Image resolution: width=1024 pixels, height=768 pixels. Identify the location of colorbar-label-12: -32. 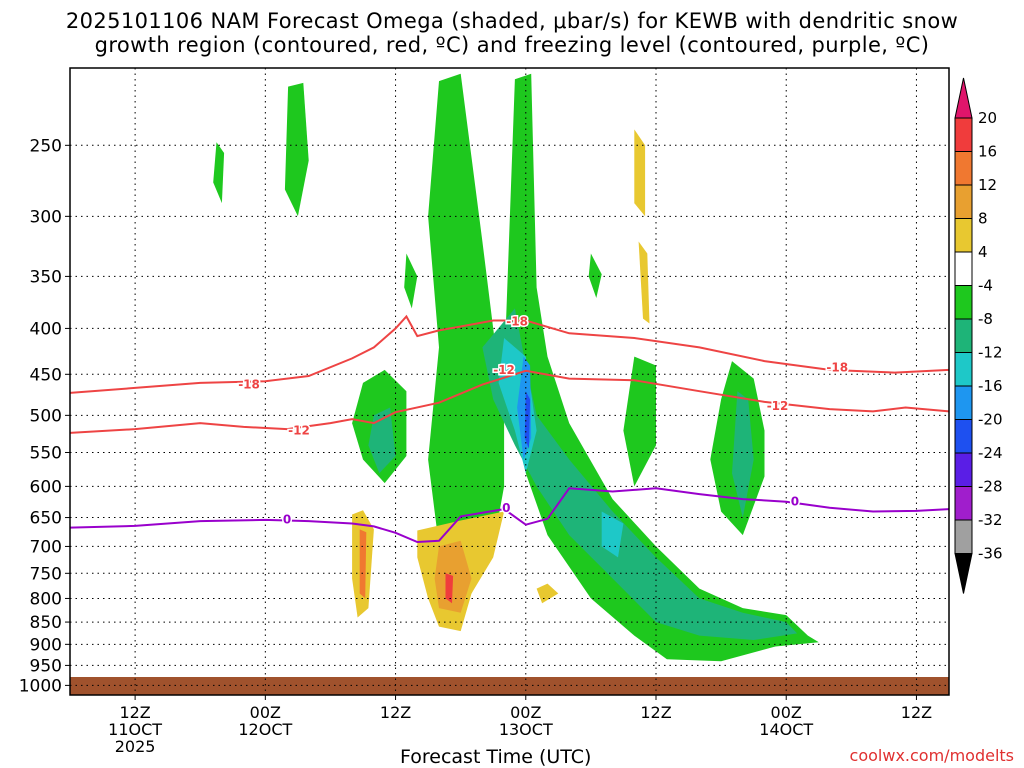
(990, 520).